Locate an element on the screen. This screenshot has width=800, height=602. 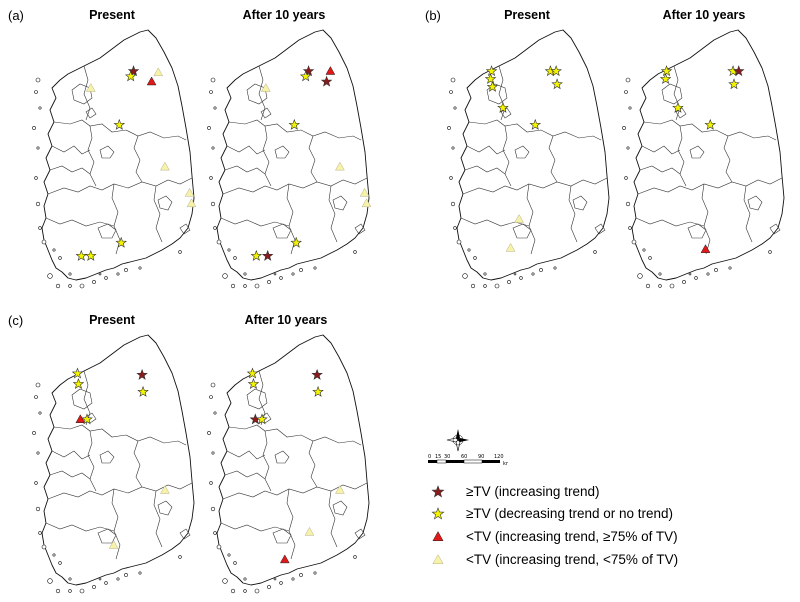
red-triangle-icon is located at coordinates (438, 536).